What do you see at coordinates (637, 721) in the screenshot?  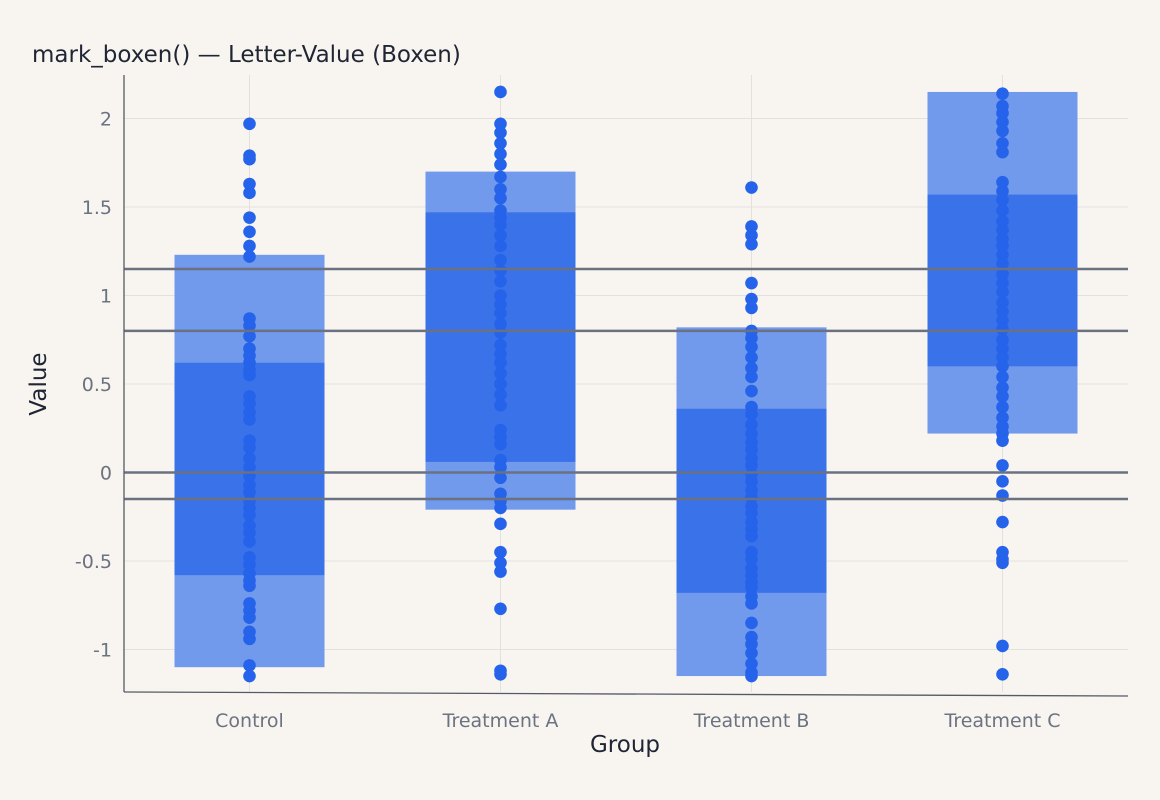 I see `x-ticks: Control Treatment A Treatment B Treatment C` at bounding box center [637, 721].